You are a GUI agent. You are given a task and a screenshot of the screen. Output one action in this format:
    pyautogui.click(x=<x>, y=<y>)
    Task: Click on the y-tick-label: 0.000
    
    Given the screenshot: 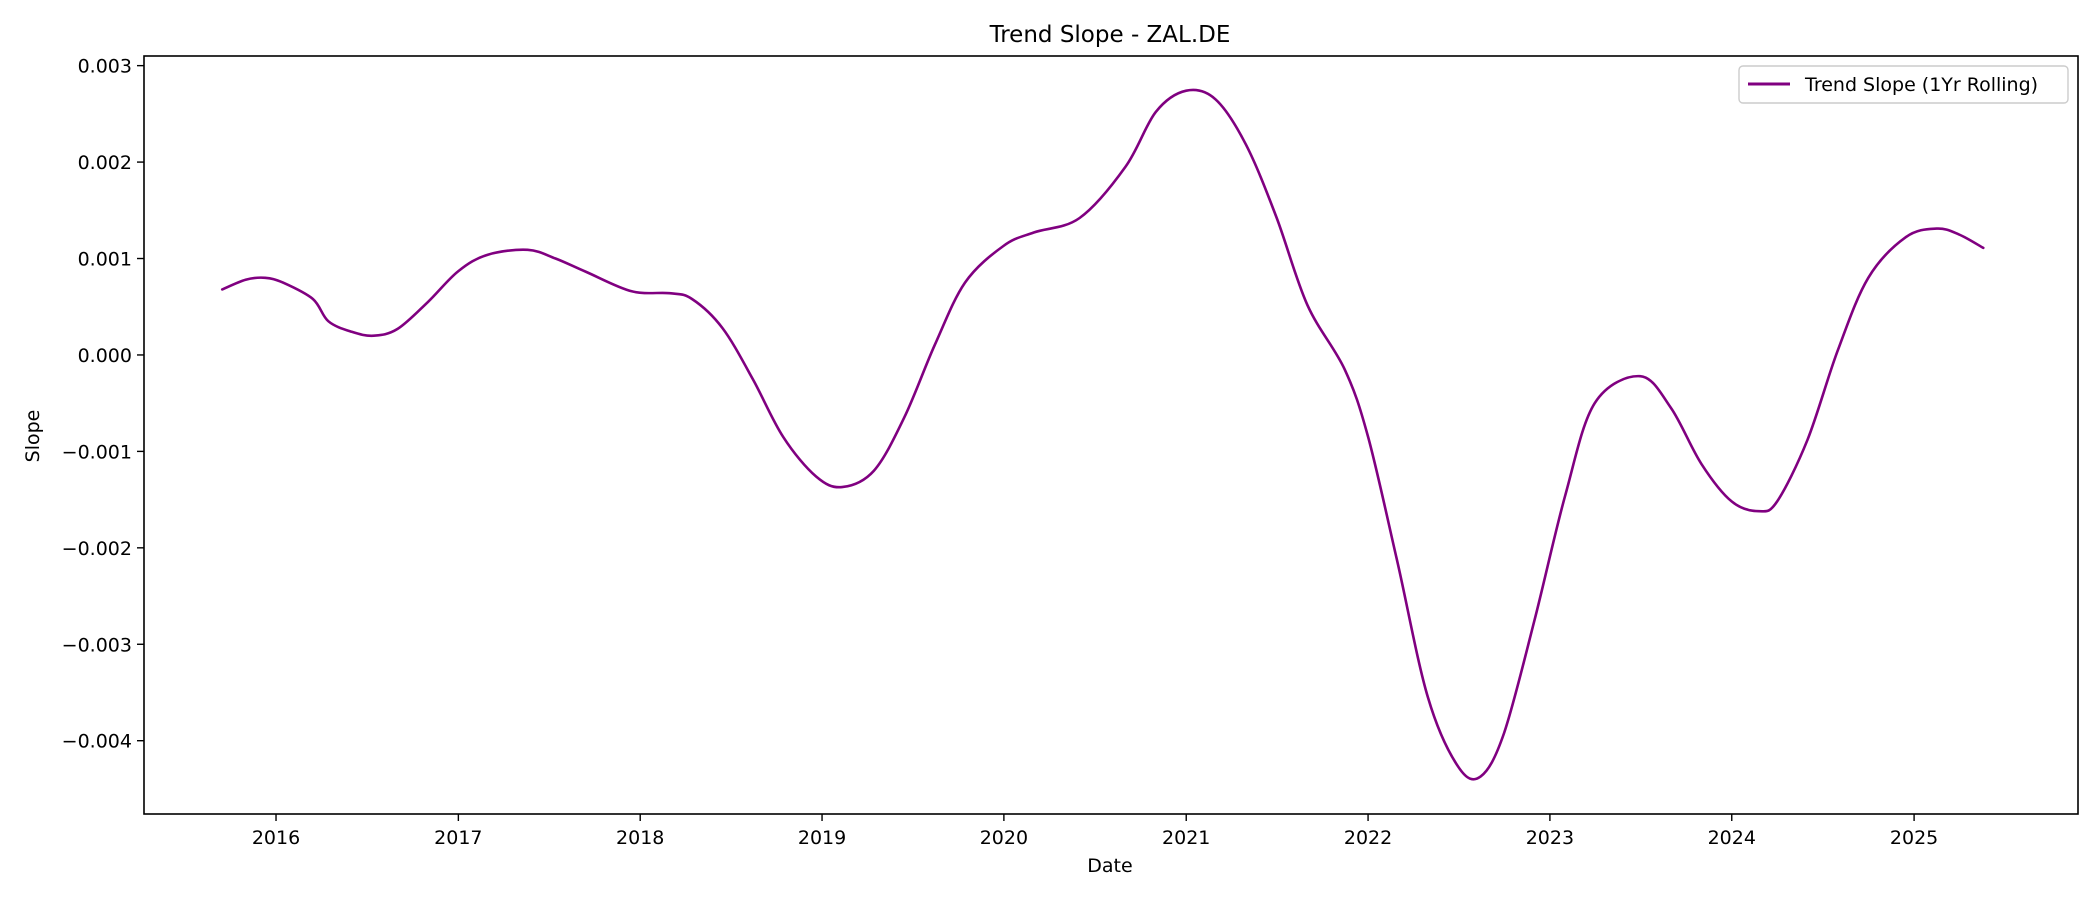 What is the action you would take?
    pyautogui.click(x=105, y=356)
    